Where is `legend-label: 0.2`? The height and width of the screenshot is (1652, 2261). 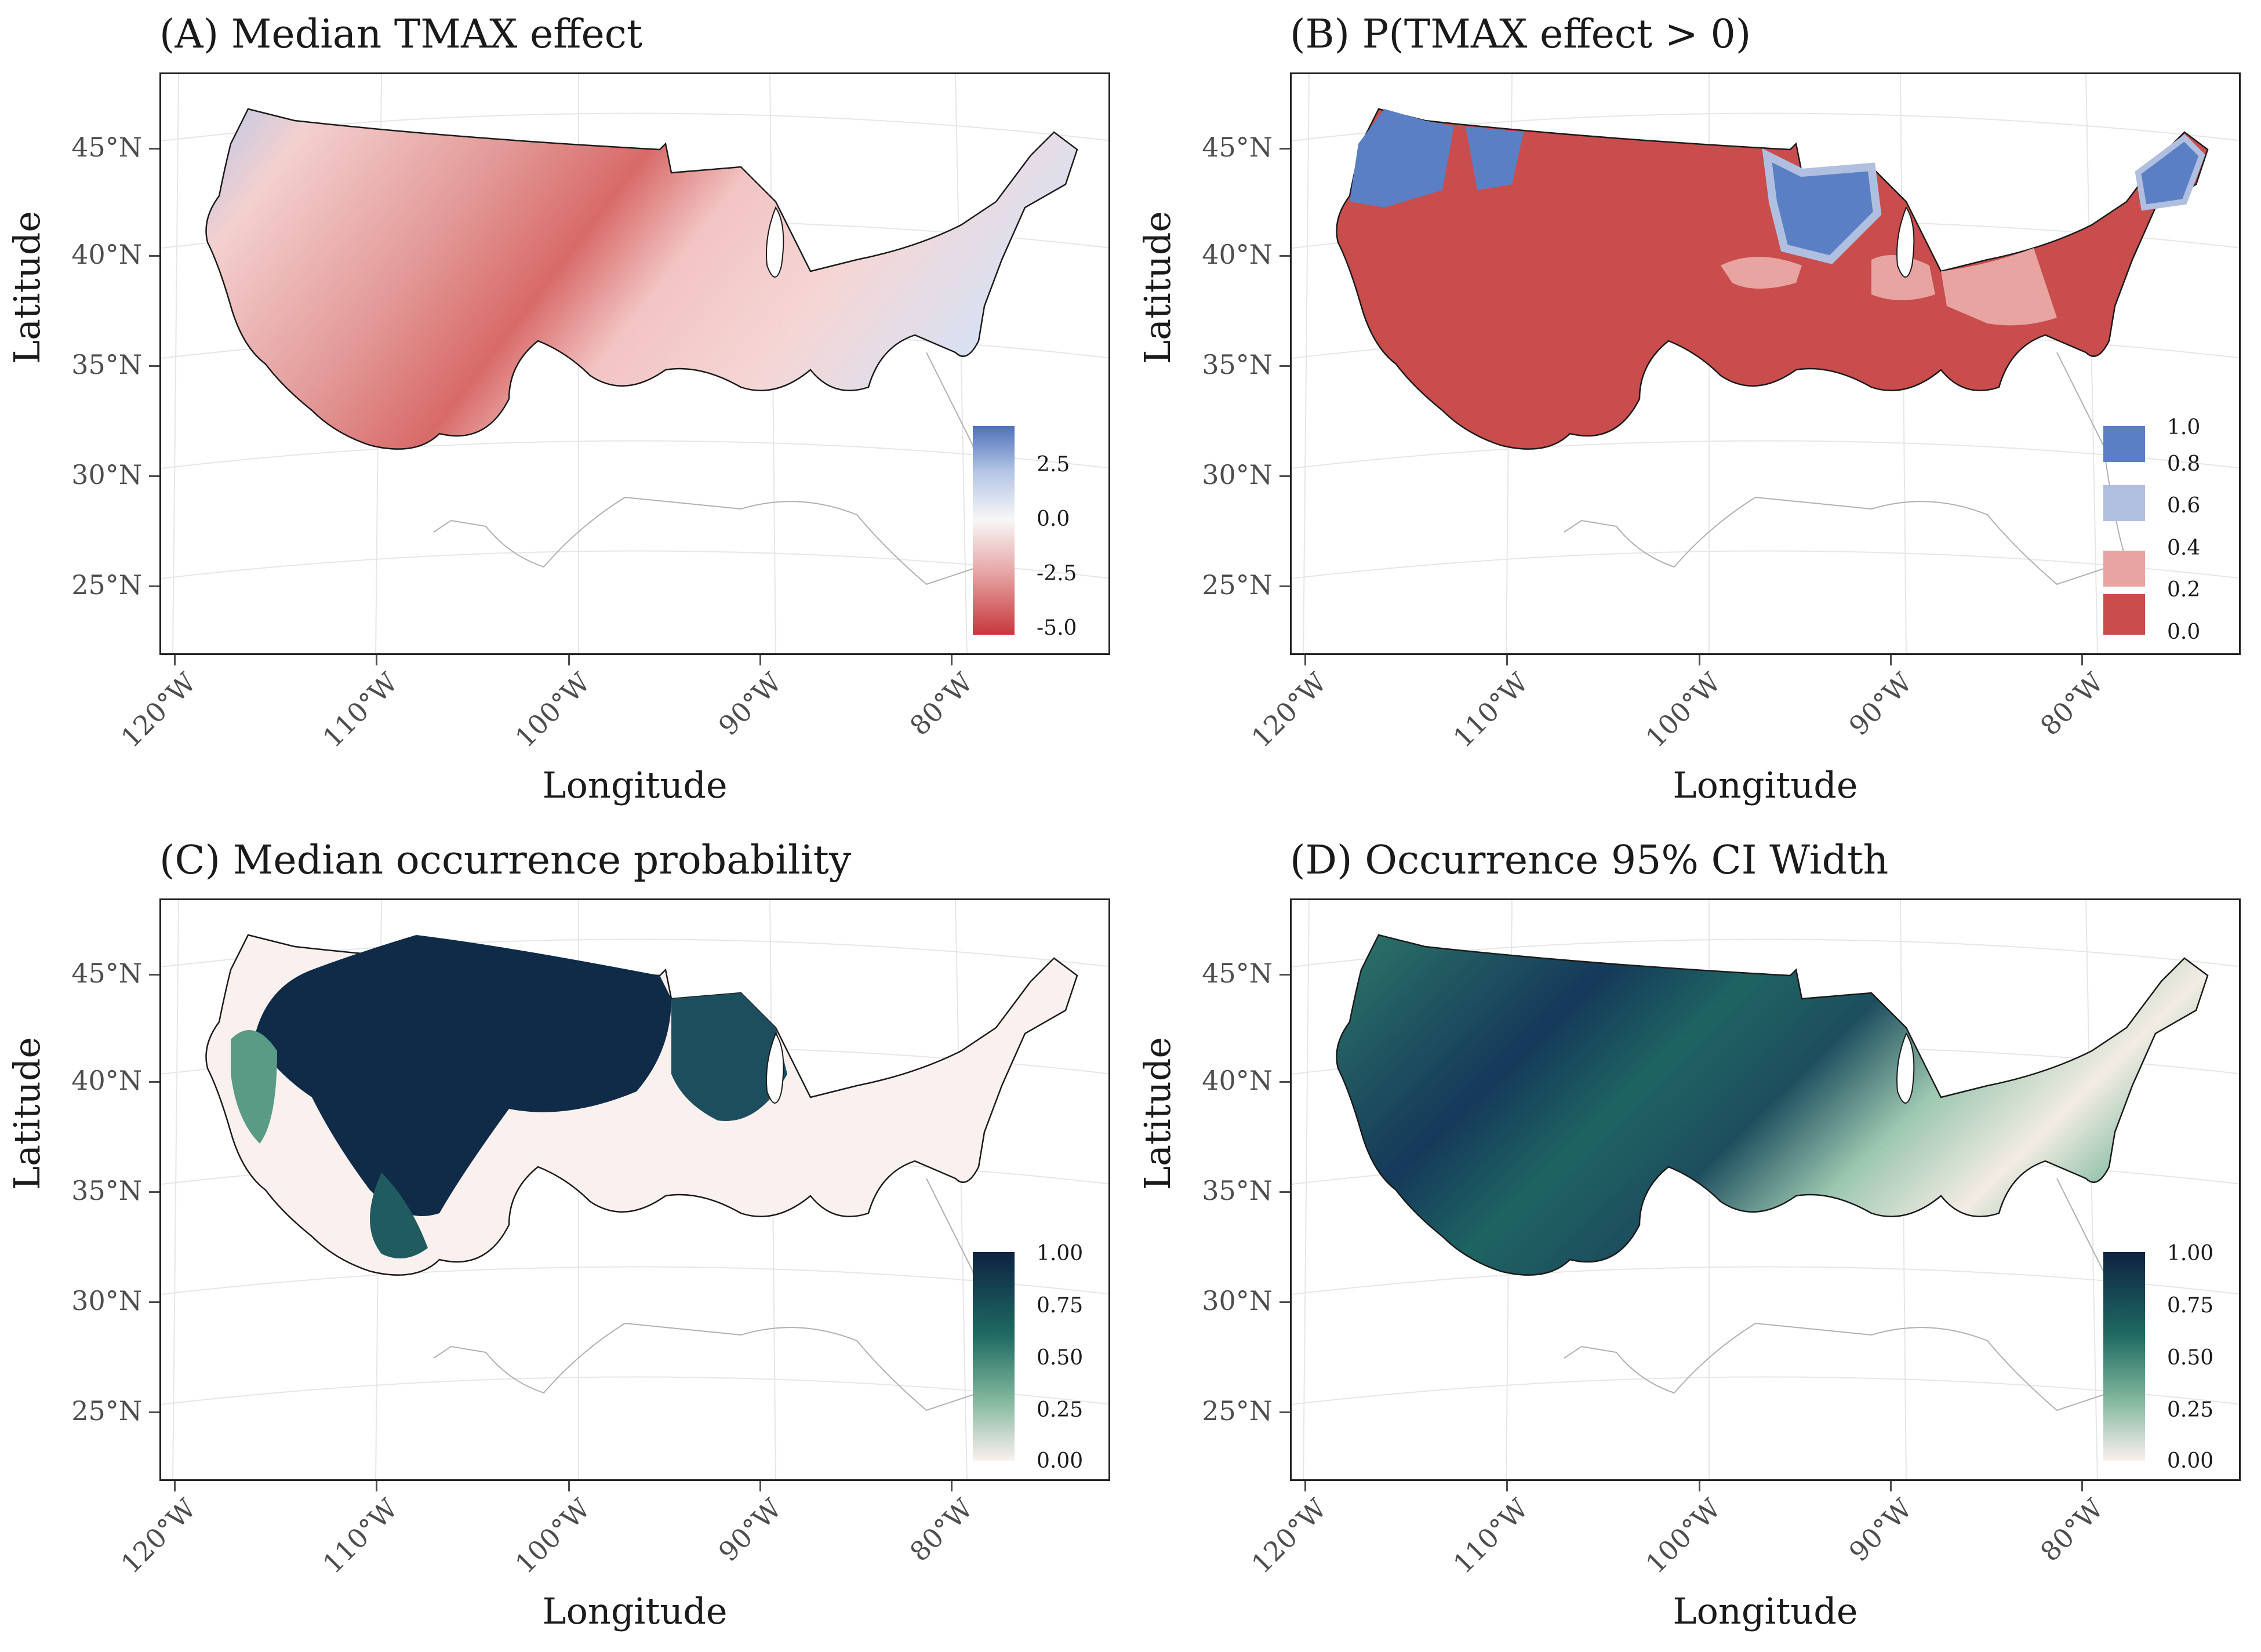 legend-label: 0.2 is located at coordinates (2184, 590).